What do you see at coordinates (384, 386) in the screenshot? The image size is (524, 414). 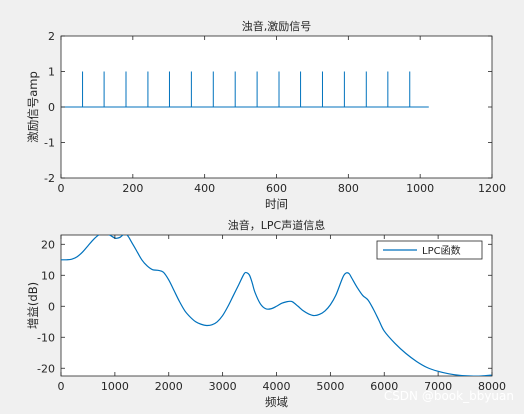 I see `x-tick-label: 6000` at bounding box center [384, 386].